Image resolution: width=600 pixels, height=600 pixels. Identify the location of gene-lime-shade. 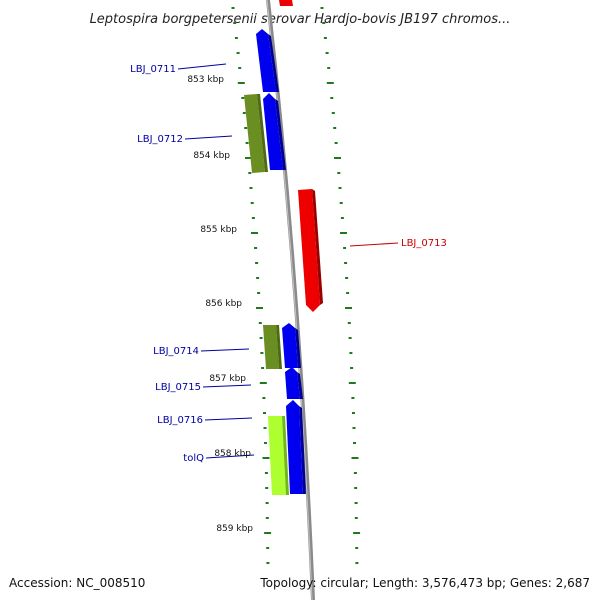
(285, 455).